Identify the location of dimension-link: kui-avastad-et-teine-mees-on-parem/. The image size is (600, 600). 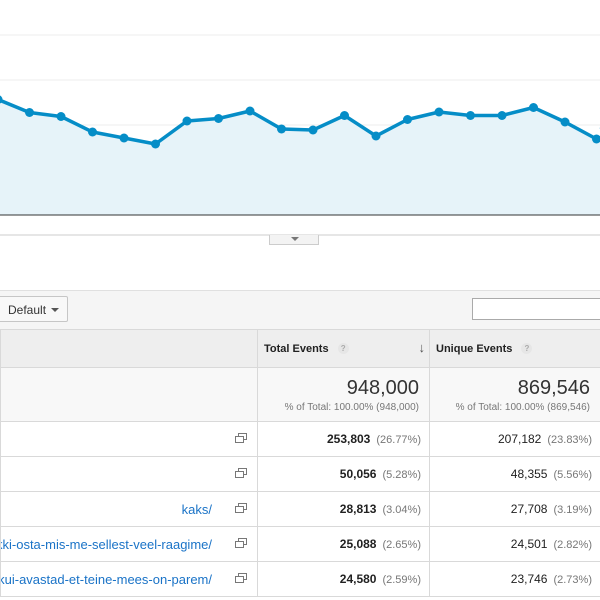
(106, 579).